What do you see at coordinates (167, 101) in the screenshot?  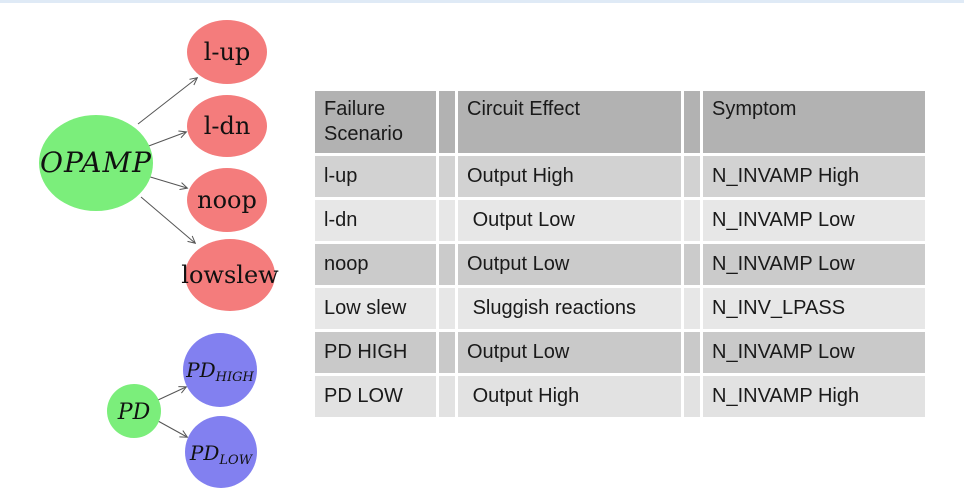 I see `arrow-opamp-lup` at bounding box center [167, 101].